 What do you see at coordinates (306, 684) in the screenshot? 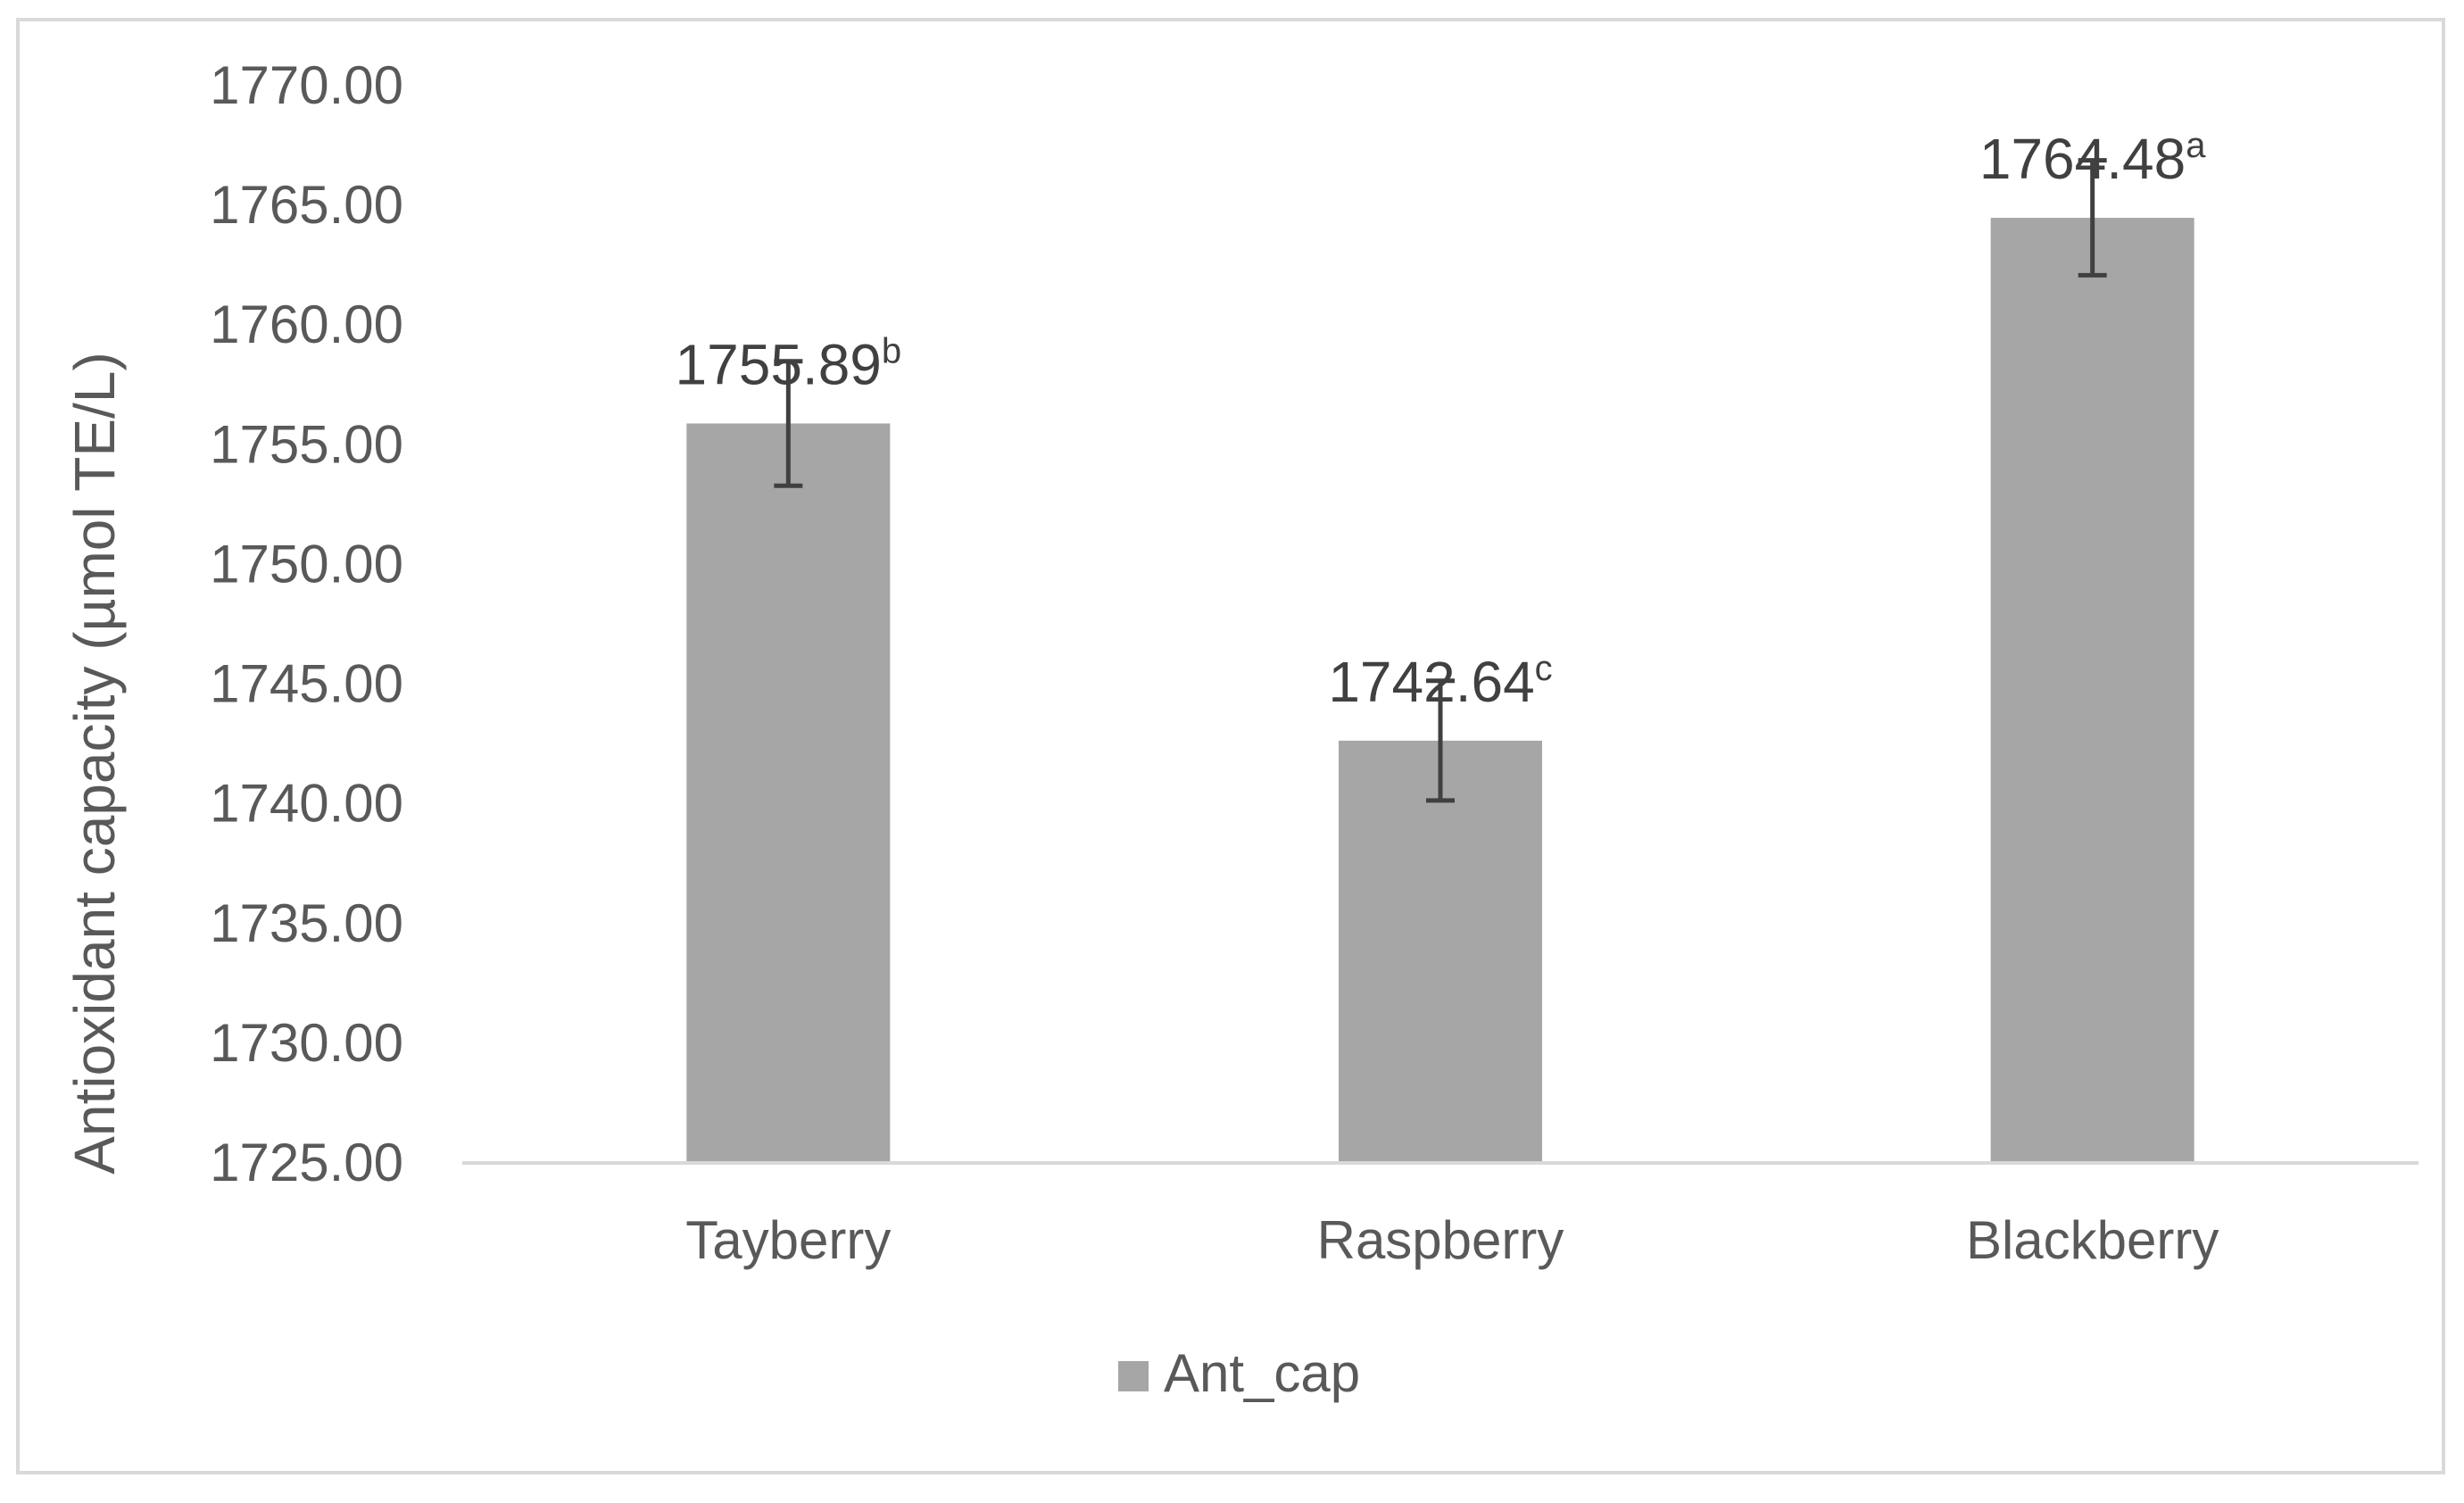
I see `y-tick-label: 1745.00` at bounding box center [306, 684].